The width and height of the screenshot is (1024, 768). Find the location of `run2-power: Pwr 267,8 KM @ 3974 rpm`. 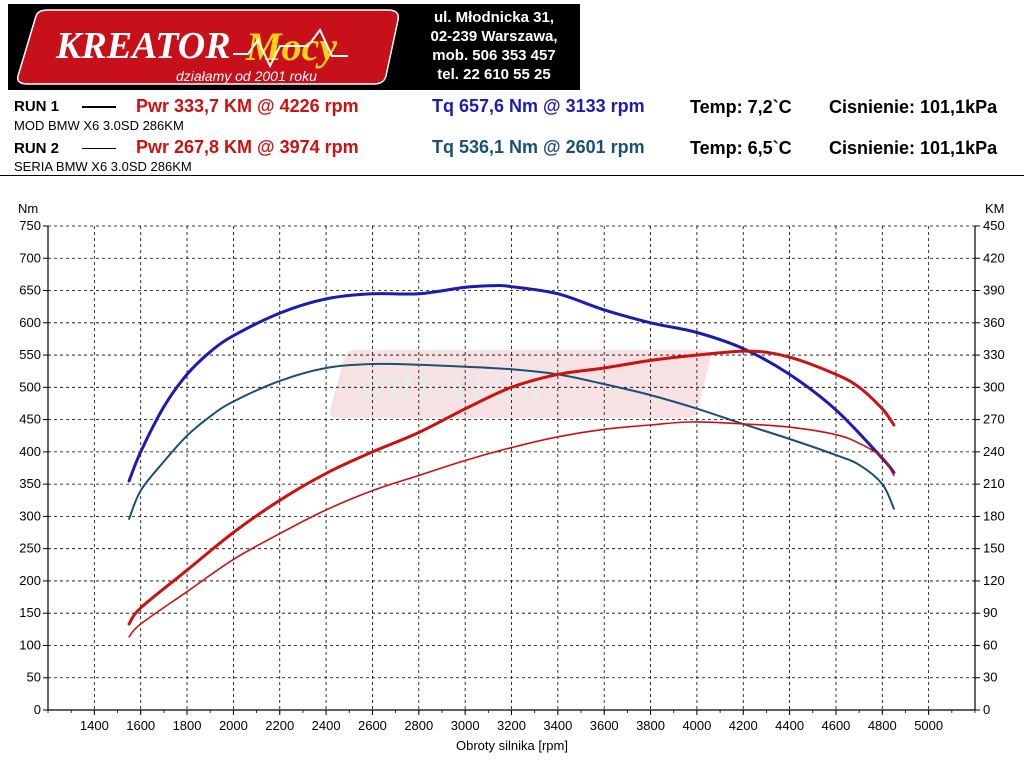

run2-power: Pwr 267,8 KM @ 3974 rpm is located at coordinates (247, 147).